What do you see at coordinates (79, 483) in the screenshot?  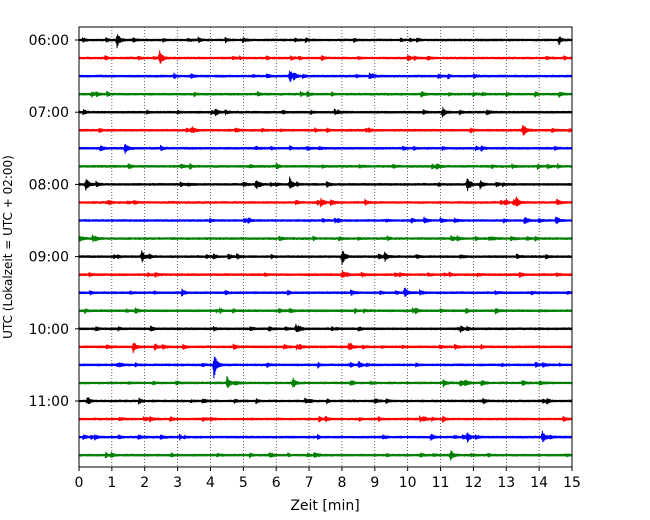 I see `x-tick-label: 0` at bounding box center [79, 483].